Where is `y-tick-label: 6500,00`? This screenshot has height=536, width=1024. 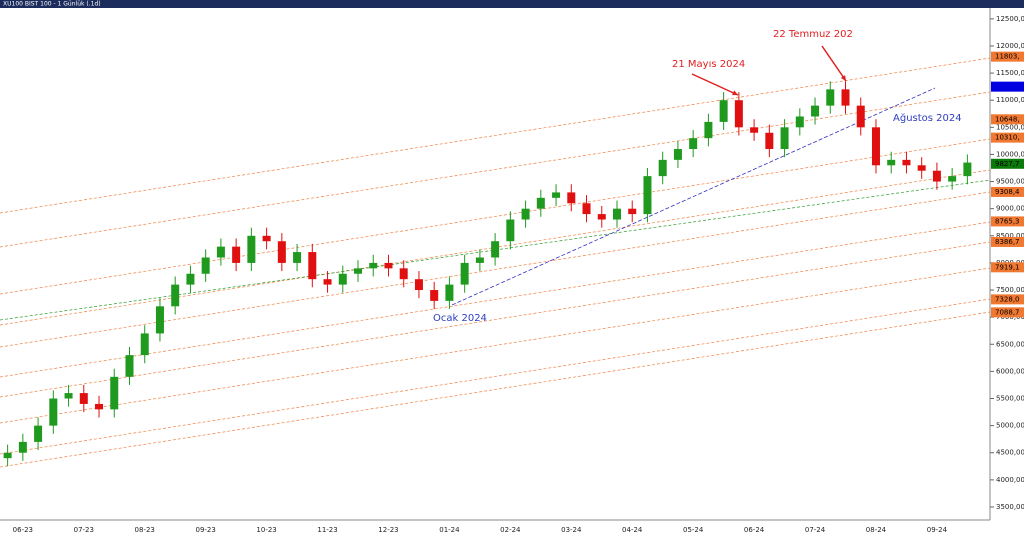
y-tick-label: 6500,00 is located at coordinates (1010, 344).